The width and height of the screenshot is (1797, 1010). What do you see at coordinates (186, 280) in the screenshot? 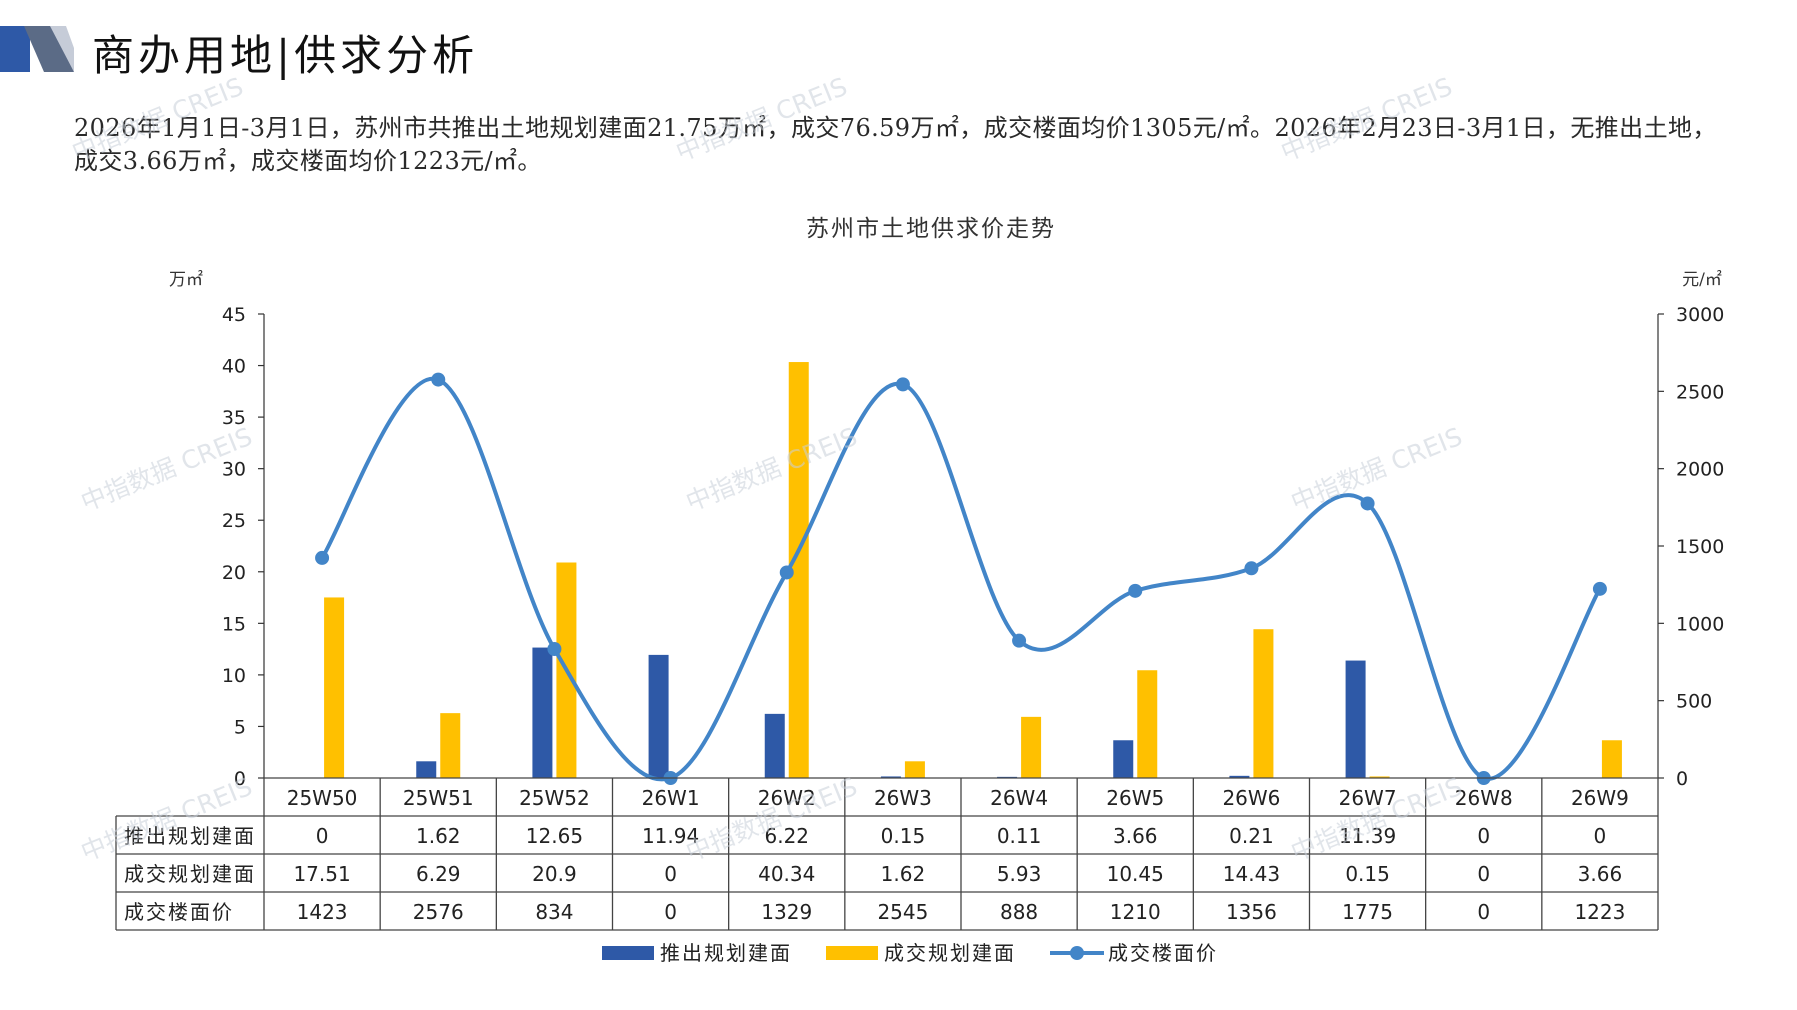
I see `left-axis-unit: 万㎡` at bounding box center [186, 280].